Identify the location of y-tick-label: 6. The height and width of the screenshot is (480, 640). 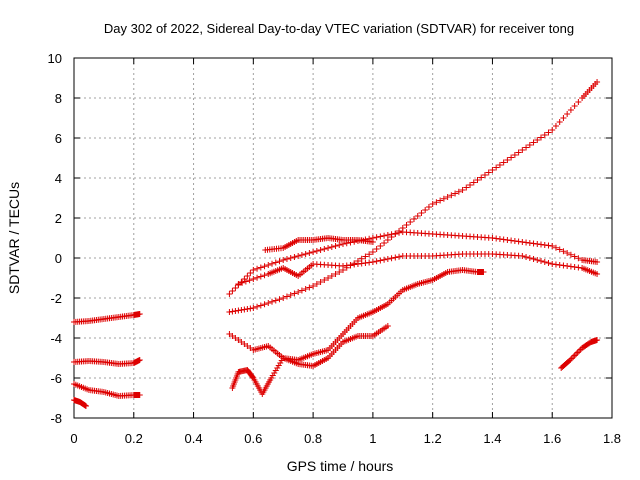
(58, 138).